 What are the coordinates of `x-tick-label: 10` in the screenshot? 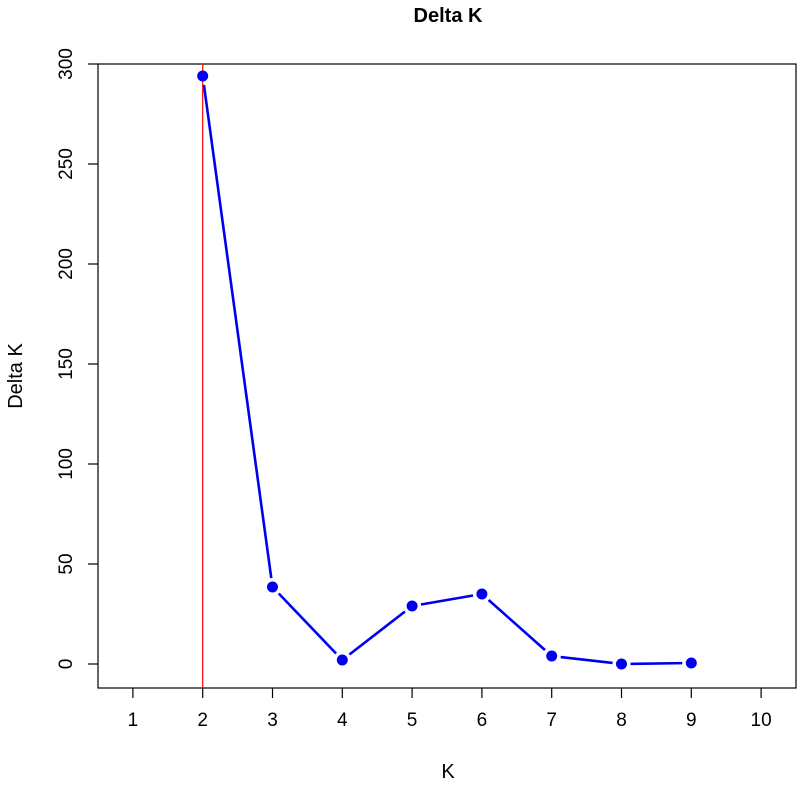 It's located at (761, 720).